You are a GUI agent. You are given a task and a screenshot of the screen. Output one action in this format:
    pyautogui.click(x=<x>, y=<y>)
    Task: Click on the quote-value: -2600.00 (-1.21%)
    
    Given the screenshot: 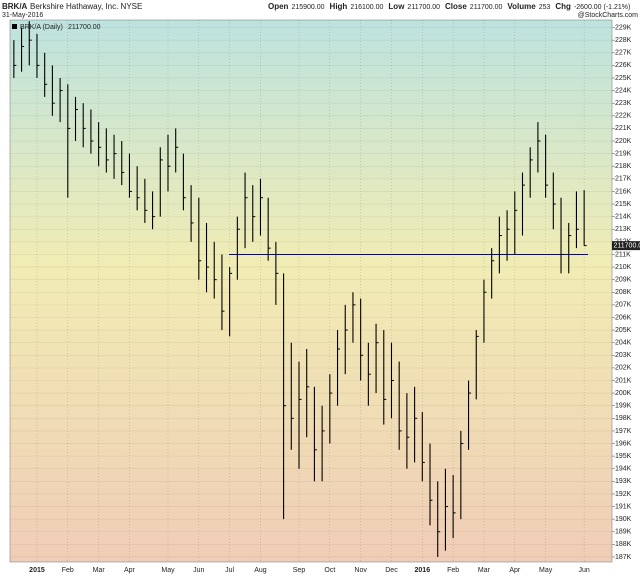 What is the action you would take?
    pyautogui.click(x=602, y=7)
    